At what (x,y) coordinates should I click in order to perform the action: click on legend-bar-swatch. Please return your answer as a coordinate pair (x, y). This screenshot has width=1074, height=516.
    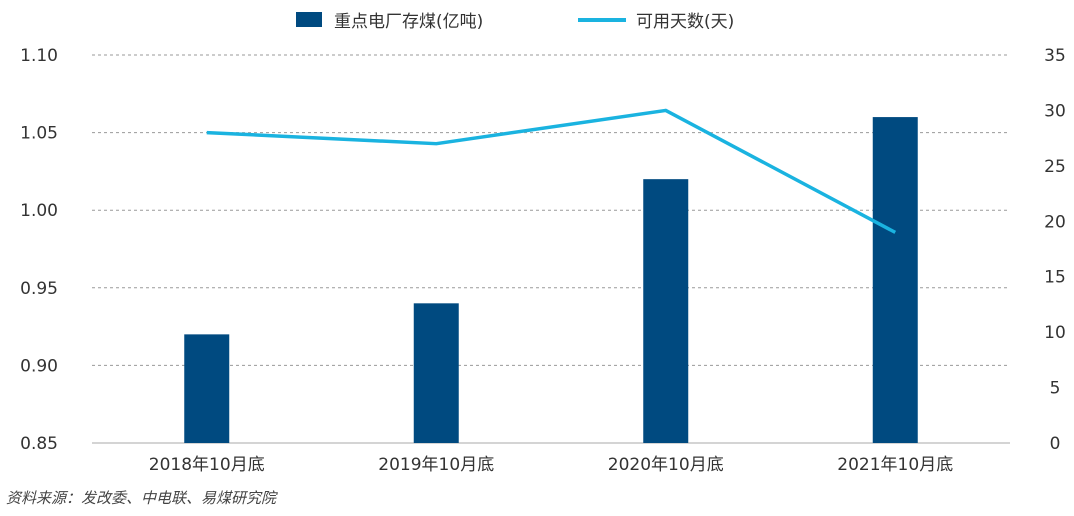
    Looking at the image, I should click on (309, 19).